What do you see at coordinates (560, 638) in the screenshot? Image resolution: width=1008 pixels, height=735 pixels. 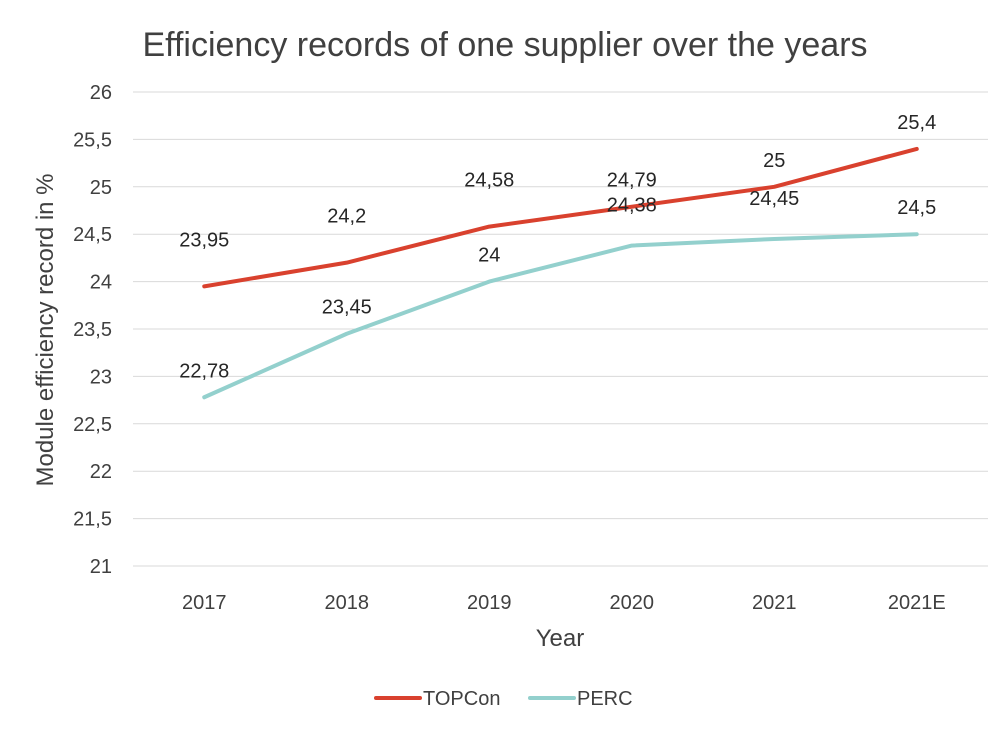 I see `x-axis-title: Year` at bounding box center [560, 638].